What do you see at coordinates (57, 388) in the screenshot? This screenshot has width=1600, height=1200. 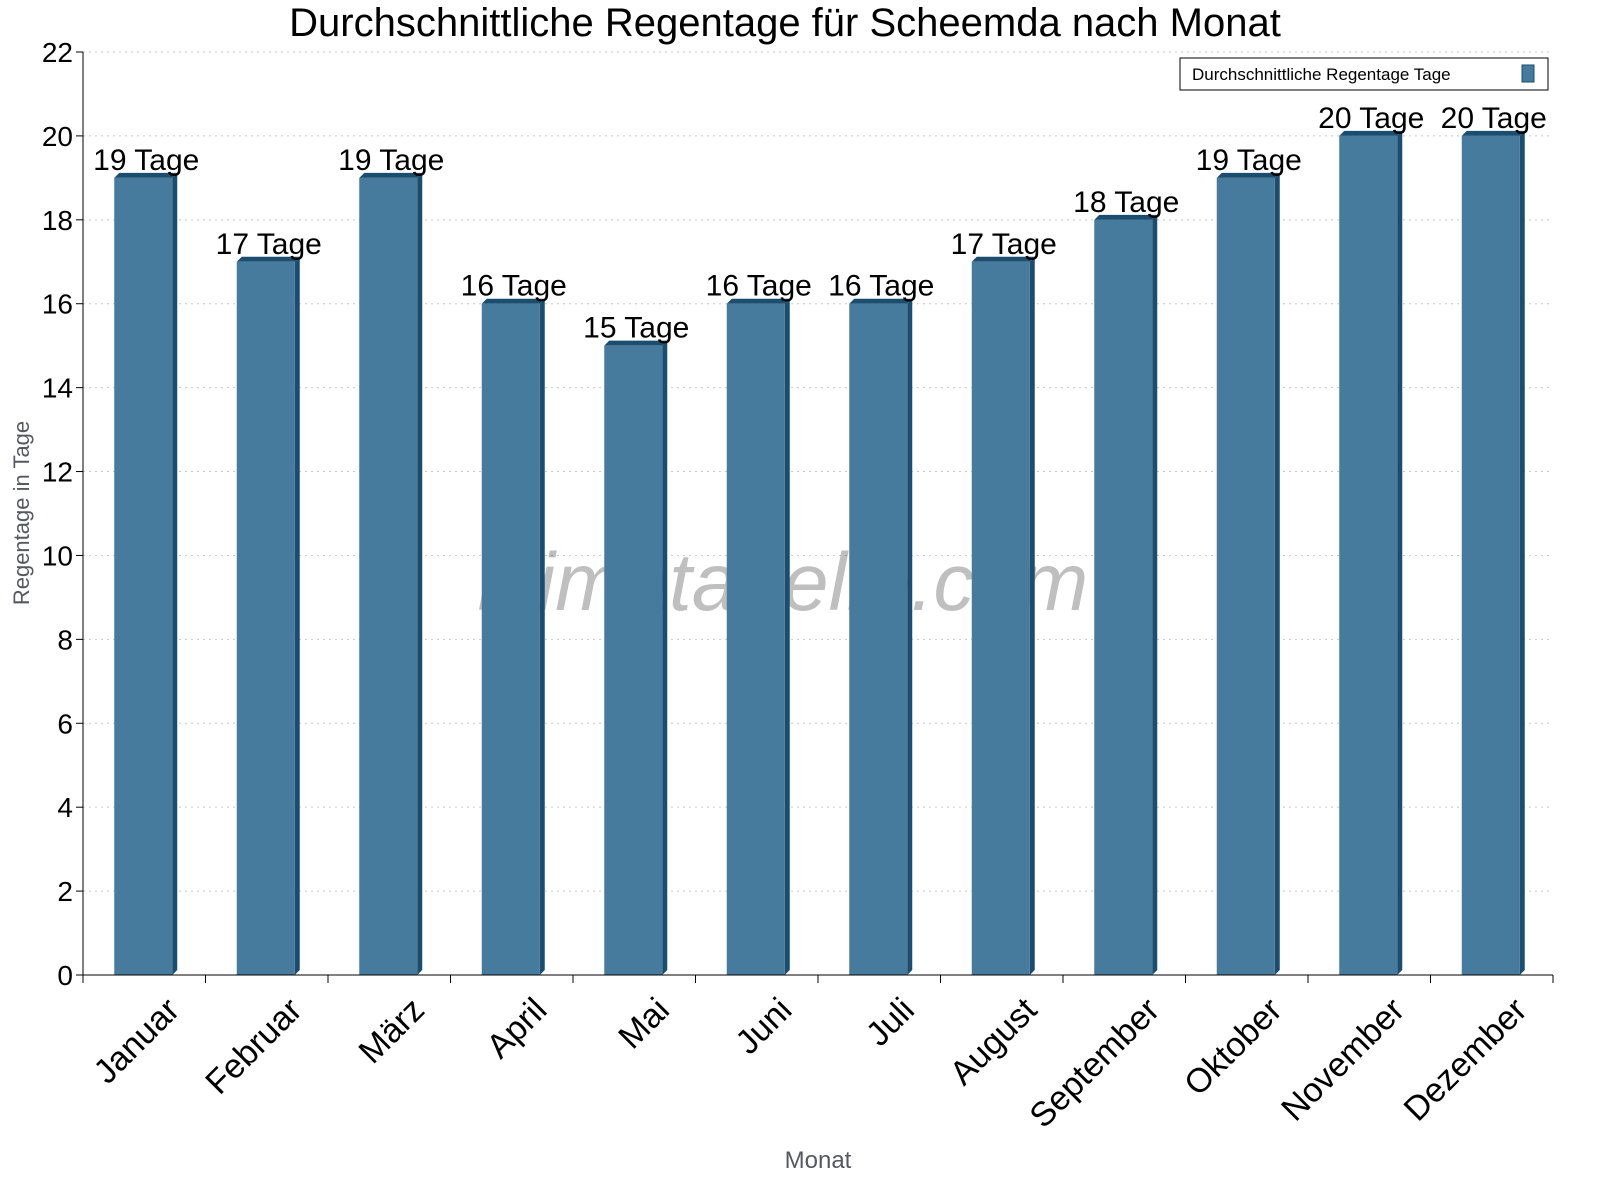 I see `y-tick-label: 14` at bounding box center [57, 388].